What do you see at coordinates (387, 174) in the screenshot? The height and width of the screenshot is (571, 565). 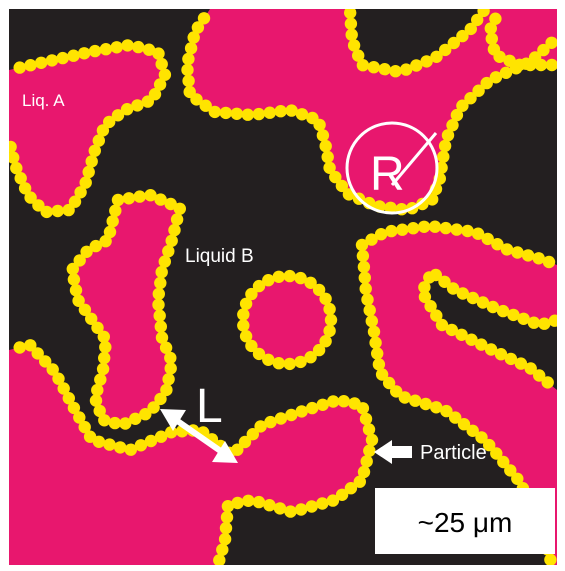 I see `radius-label: R` at bounding box center [387, 174].